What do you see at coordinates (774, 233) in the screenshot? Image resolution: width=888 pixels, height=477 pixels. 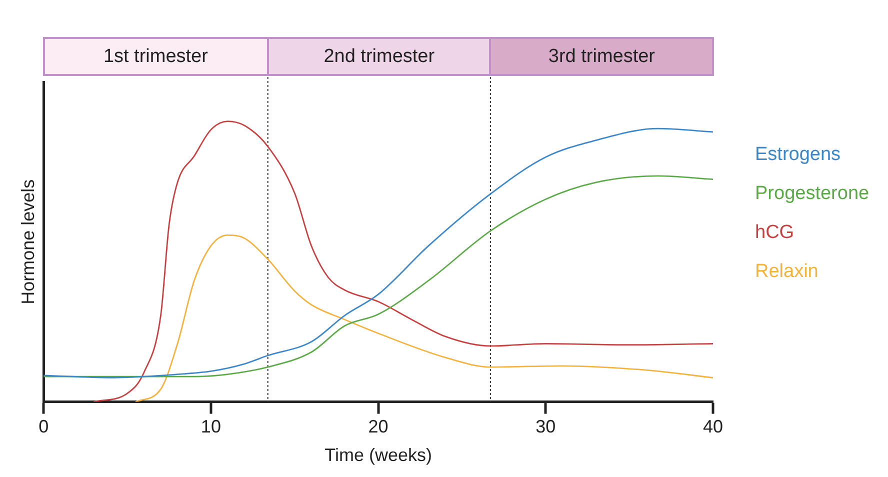 I see `text: hCG` at bounding box center [774, 233].